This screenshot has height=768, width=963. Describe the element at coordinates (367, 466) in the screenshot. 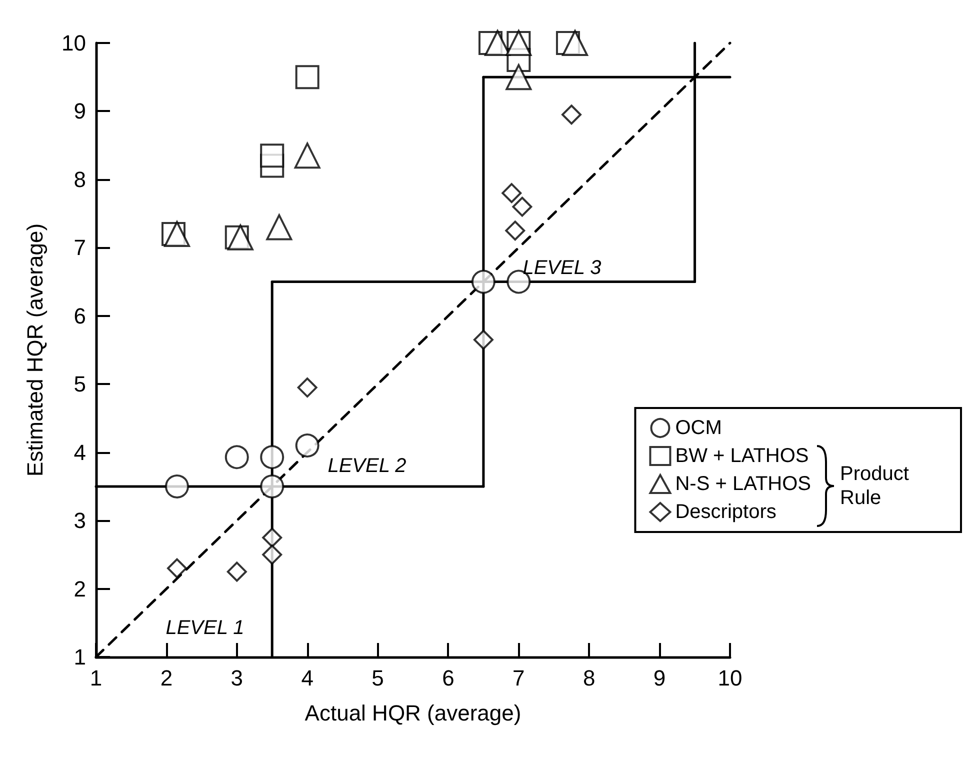

I see `annotation: LEVEL 2` at that location.